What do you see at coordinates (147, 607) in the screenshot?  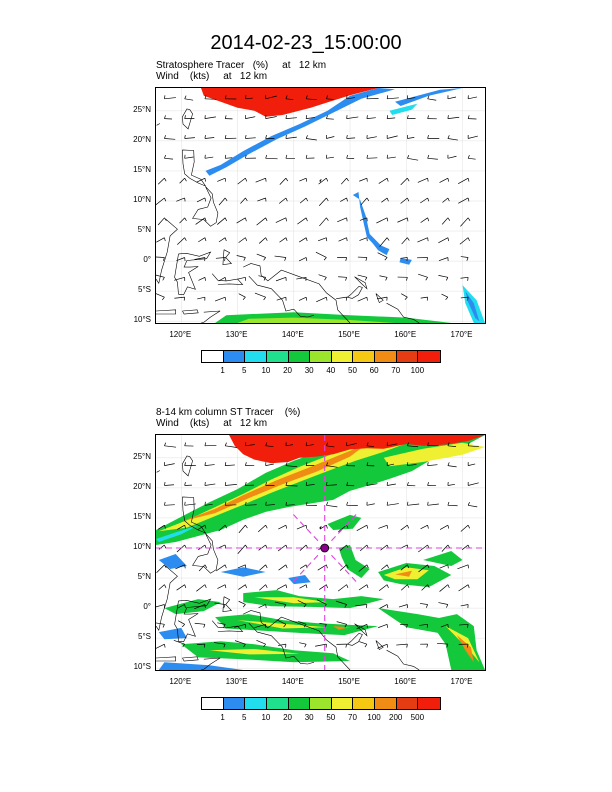 I see `lat-tick-label: 0°` at bounding box center [147, 607].